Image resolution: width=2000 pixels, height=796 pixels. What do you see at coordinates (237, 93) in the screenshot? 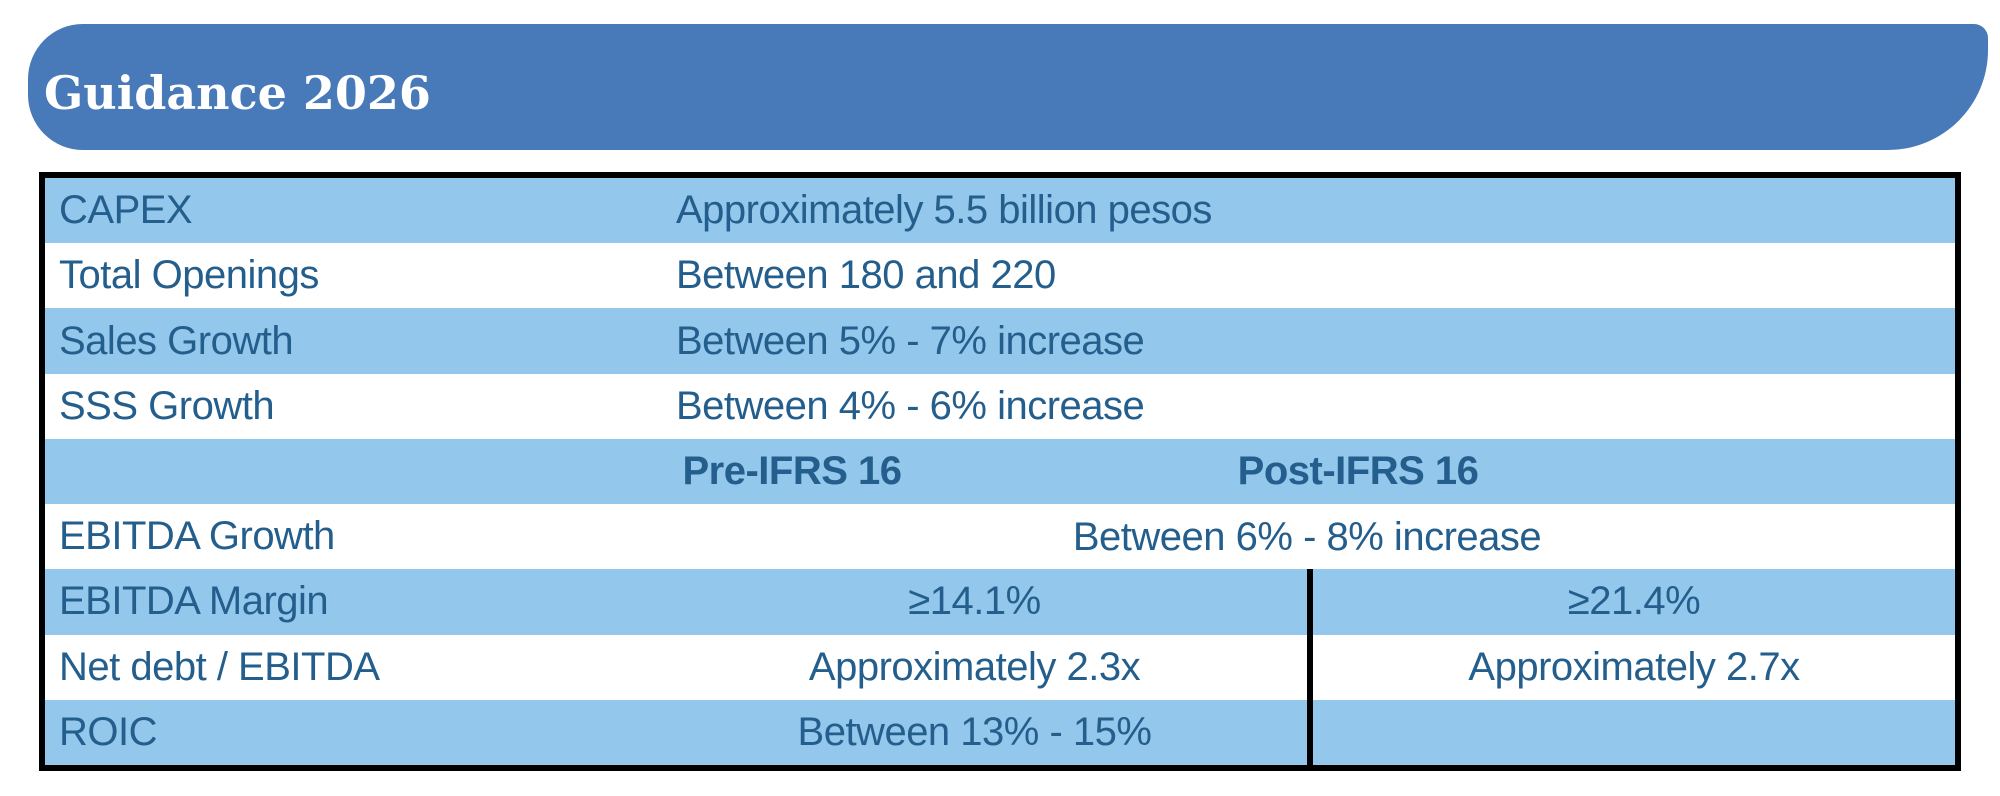
I see `page-title: Guidance 2026` at bounding box center [237, 93].